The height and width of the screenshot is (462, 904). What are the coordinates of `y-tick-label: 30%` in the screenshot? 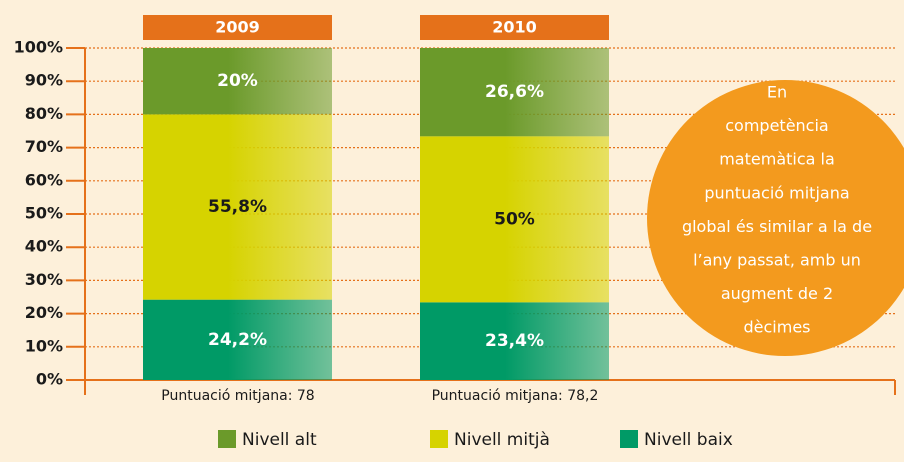 It's located at (44, 279).